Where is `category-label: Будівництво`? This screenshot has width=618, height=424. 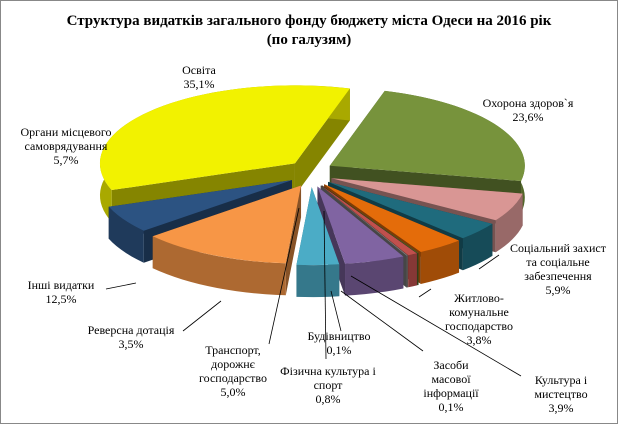
category-label: Будівництво is located at coordinates (339, 336).